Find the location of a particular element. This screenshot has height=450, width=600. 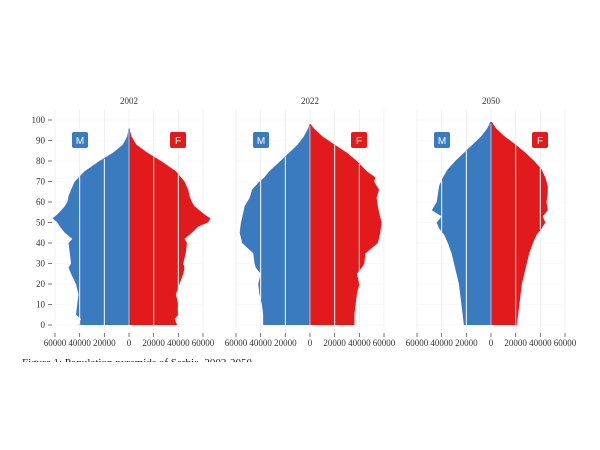

y-tick-label: 50 is located at coordinates (41, 223).